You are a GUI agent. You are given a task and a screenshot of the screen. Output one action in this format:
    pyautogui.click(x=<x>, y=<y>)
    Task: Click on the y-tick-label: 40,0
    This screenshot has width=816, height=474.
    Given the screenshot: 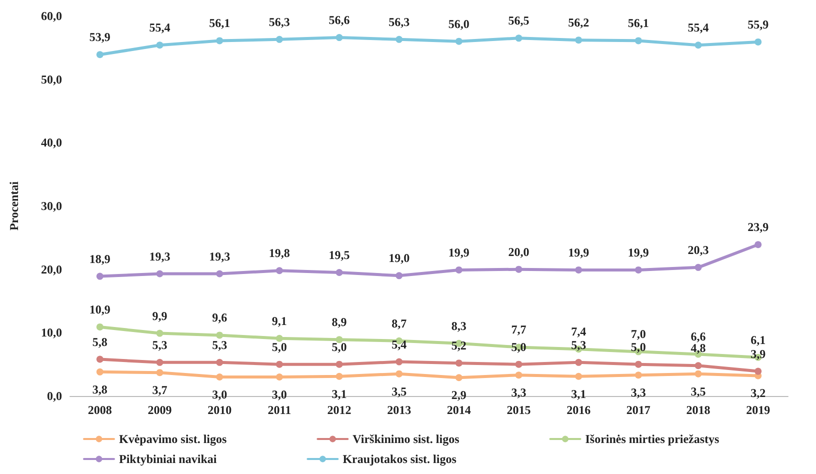 What is the action you would take?
    pyautogui.click(x=51, y=143)
    